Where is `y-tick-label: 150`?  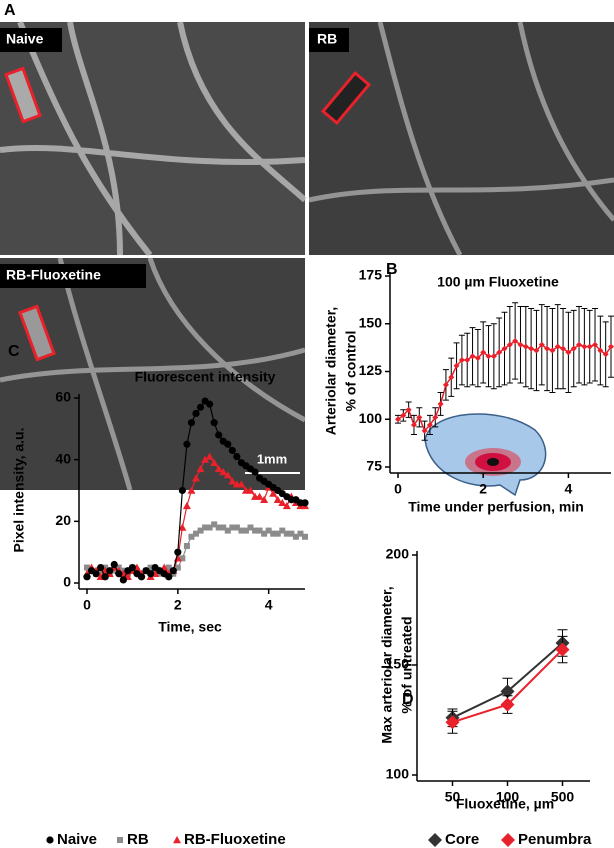 y-tick-label: 150 is located at coordinates (398, 664).